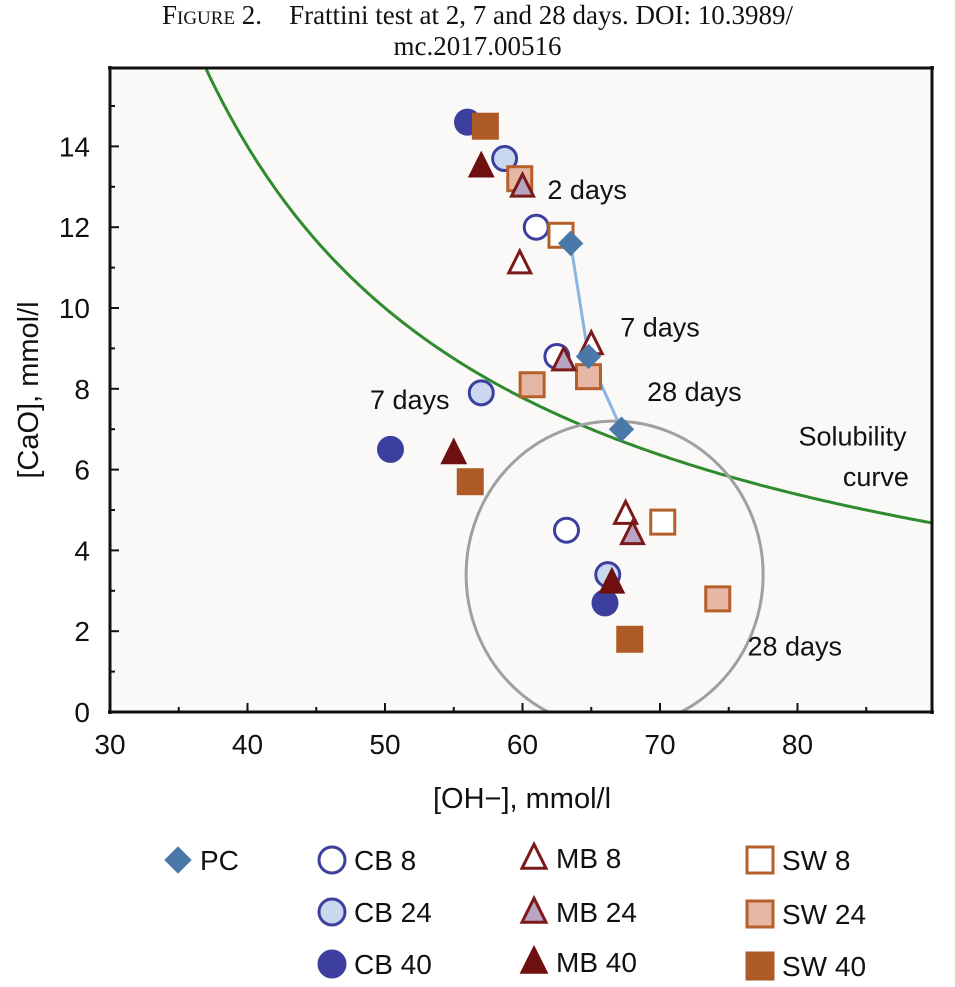  I want to click on legend-label-cb-8: CB 8, so click(385, 860).